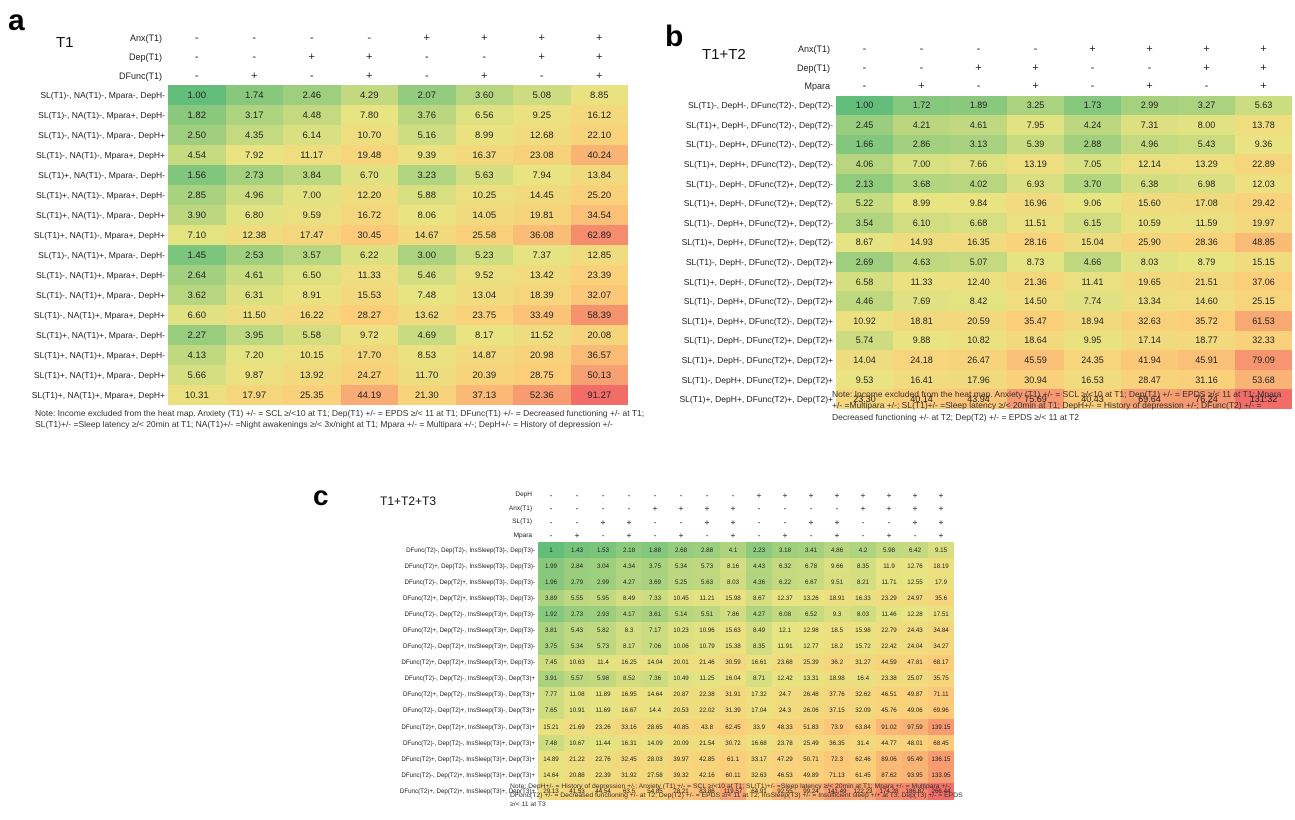  What do you see at coordinates (759, 646) in the screenshot?
I see `heatmap-cell: 8.35` at bounding box center [759, 646].